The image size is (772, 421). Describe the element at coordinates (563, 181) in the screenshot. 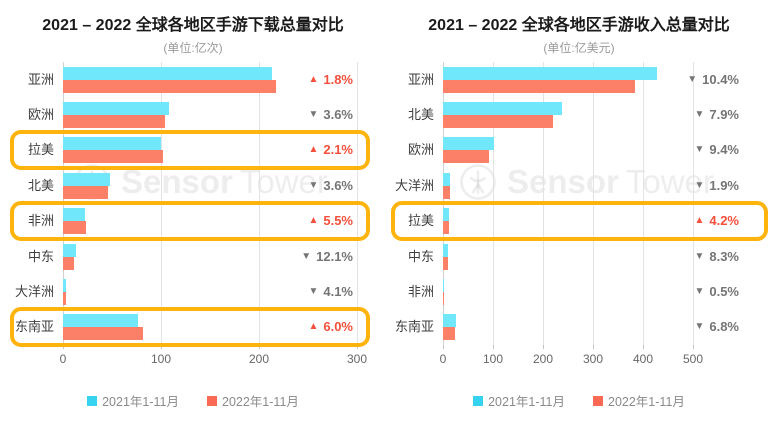

I see `watermark-word-sensor: Sensor` at that location.